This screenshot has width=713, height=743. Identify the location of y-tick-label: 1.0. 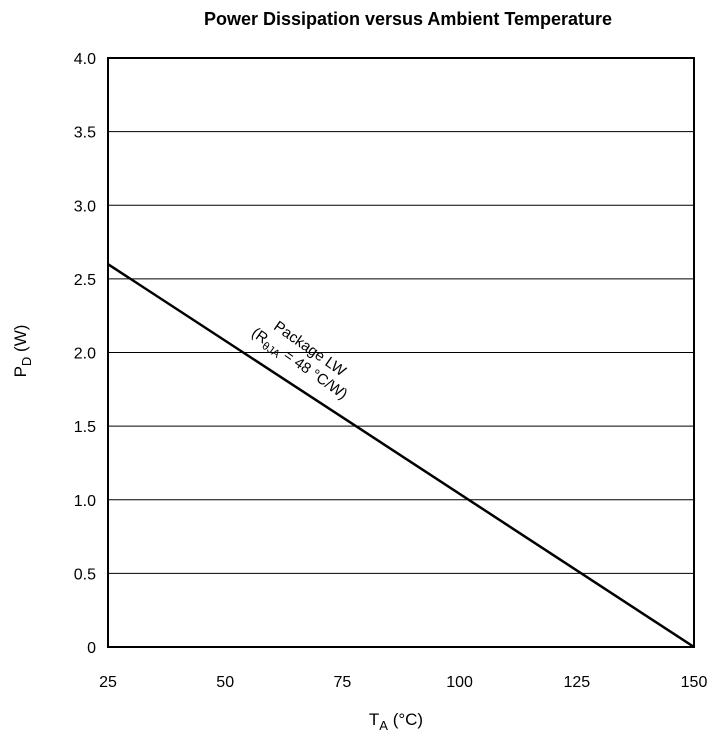
(85, 501).